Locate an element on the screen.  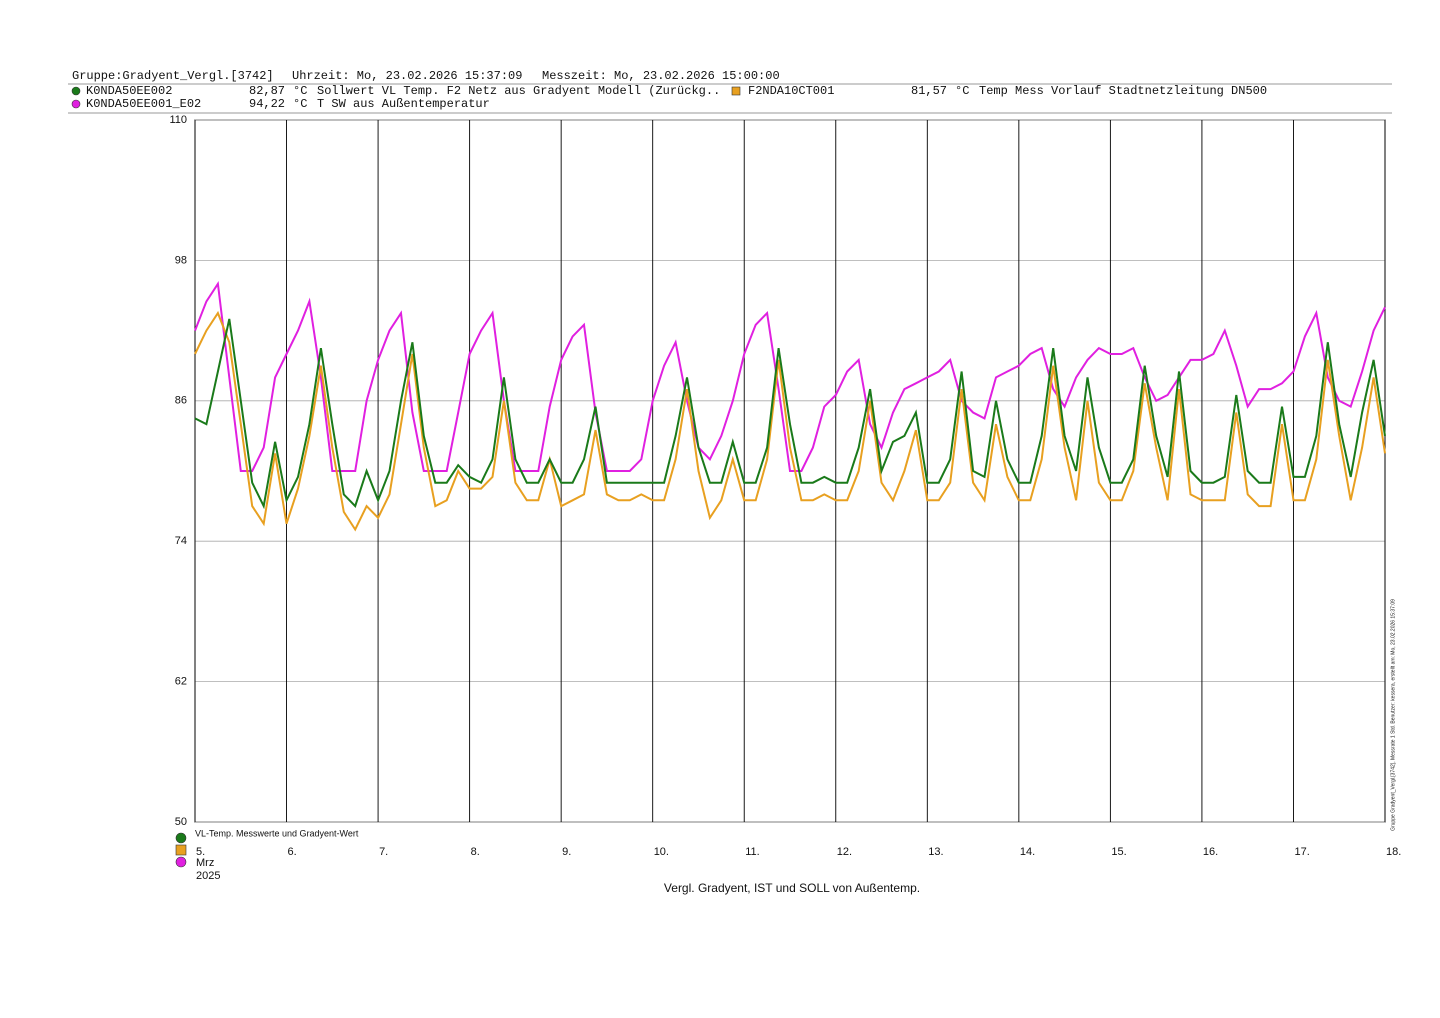
x-tick-label: 9. is located at coordinates (566, 852).